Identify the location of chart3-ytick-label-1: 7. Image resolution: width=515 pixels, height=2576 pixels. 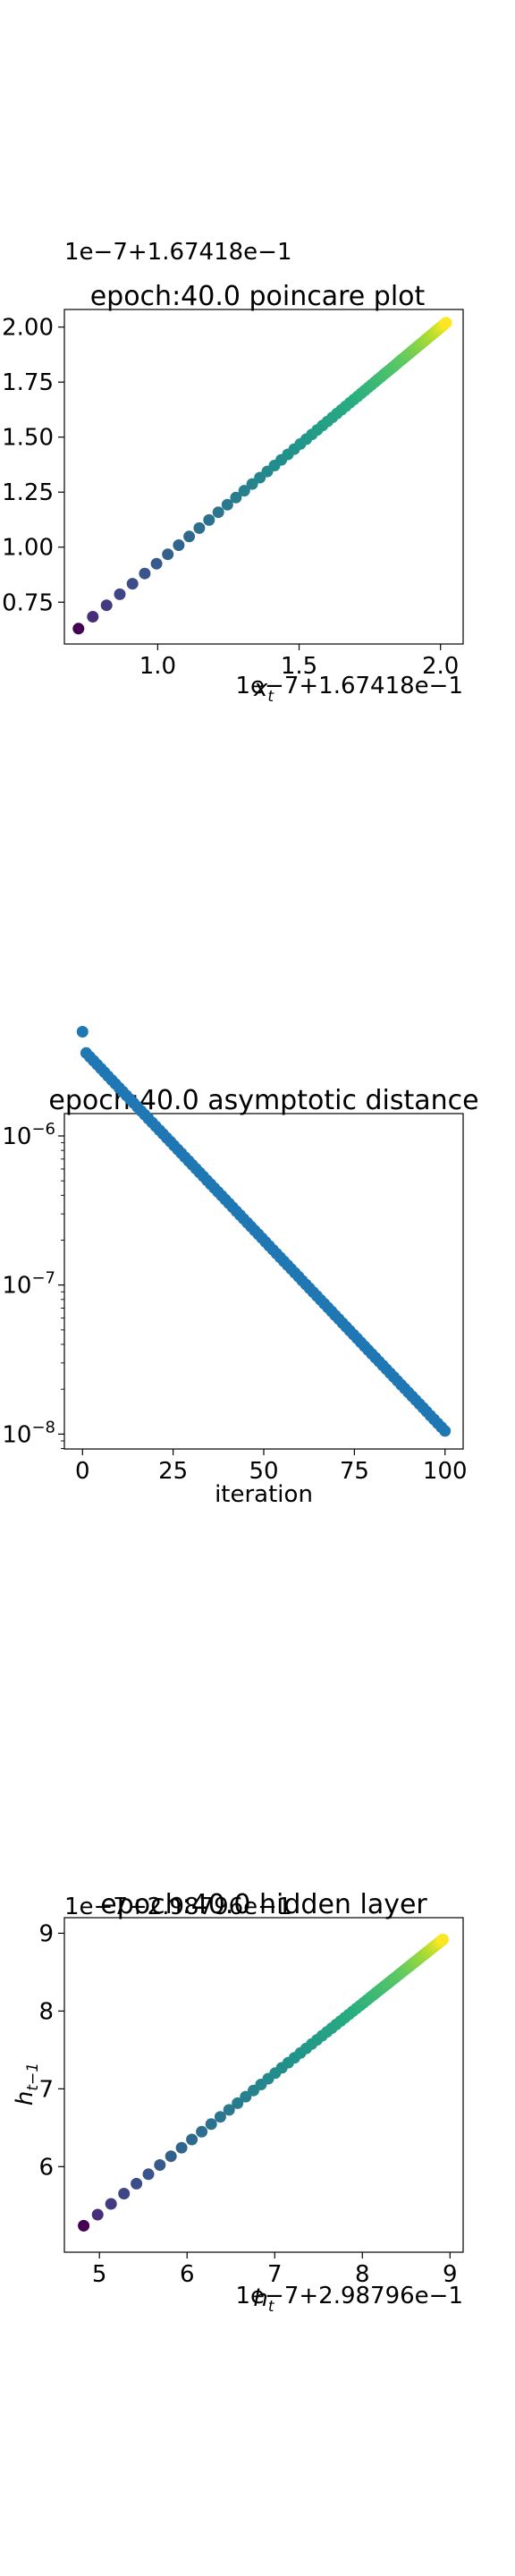
(46, 2089).